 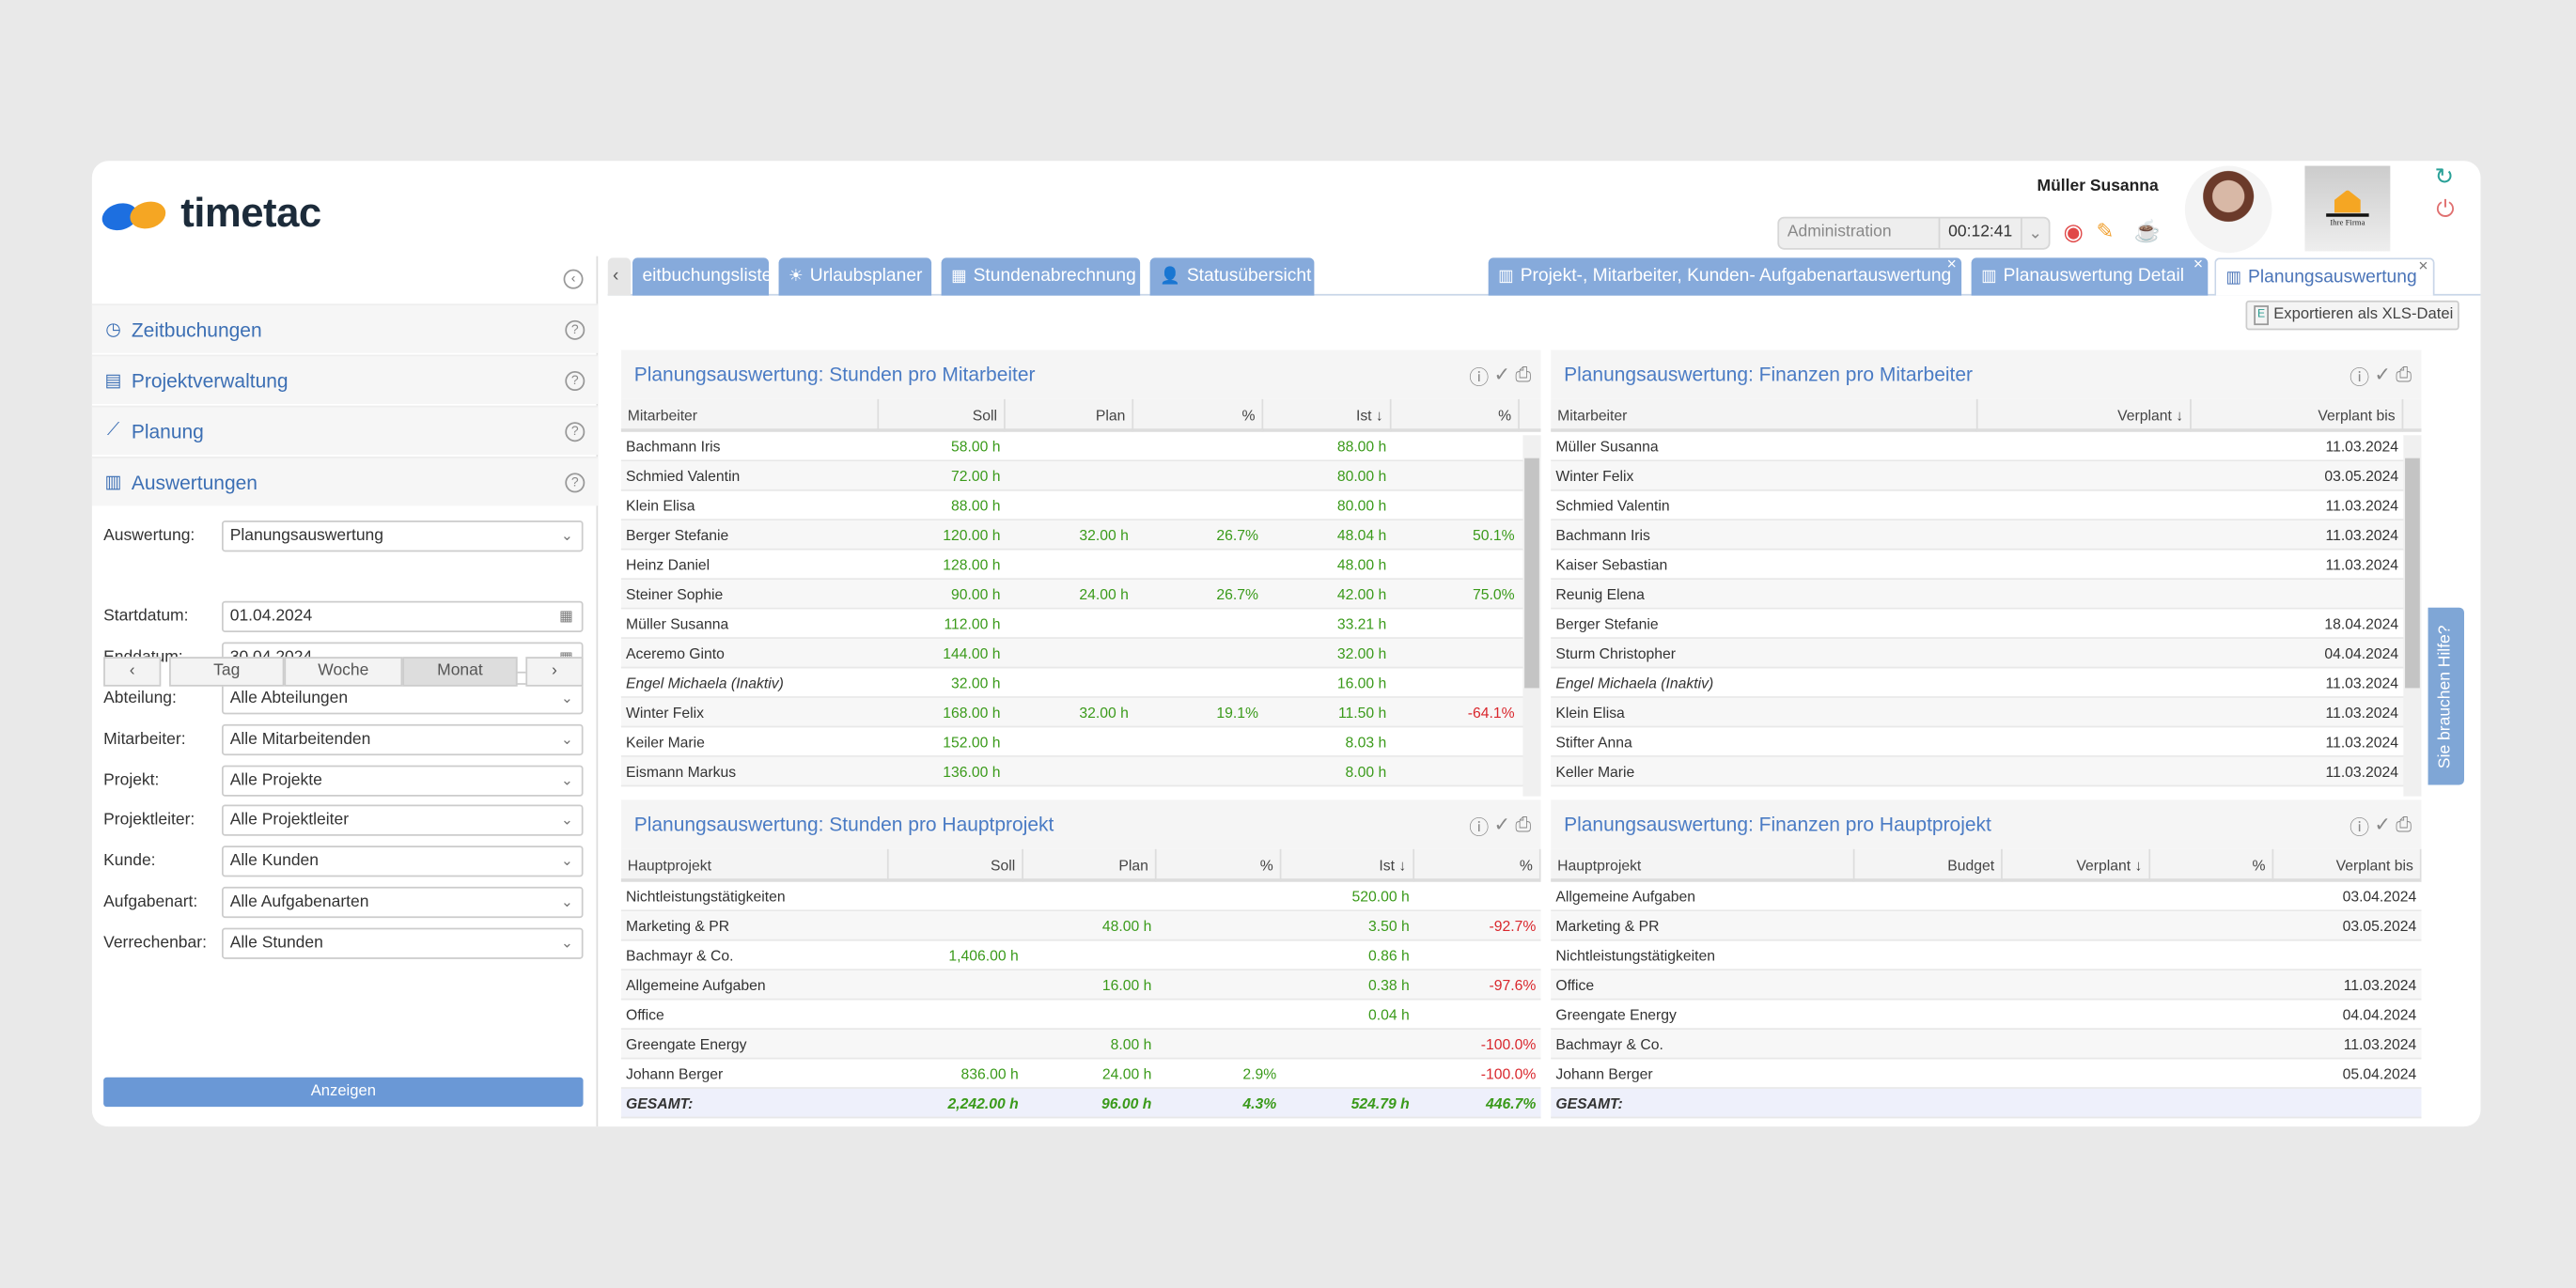 What do you see at coordinates (402, 862) in the screenshot?
I see `filter-select: Alle Kunden ⌄` at bounding box center [402, 862].